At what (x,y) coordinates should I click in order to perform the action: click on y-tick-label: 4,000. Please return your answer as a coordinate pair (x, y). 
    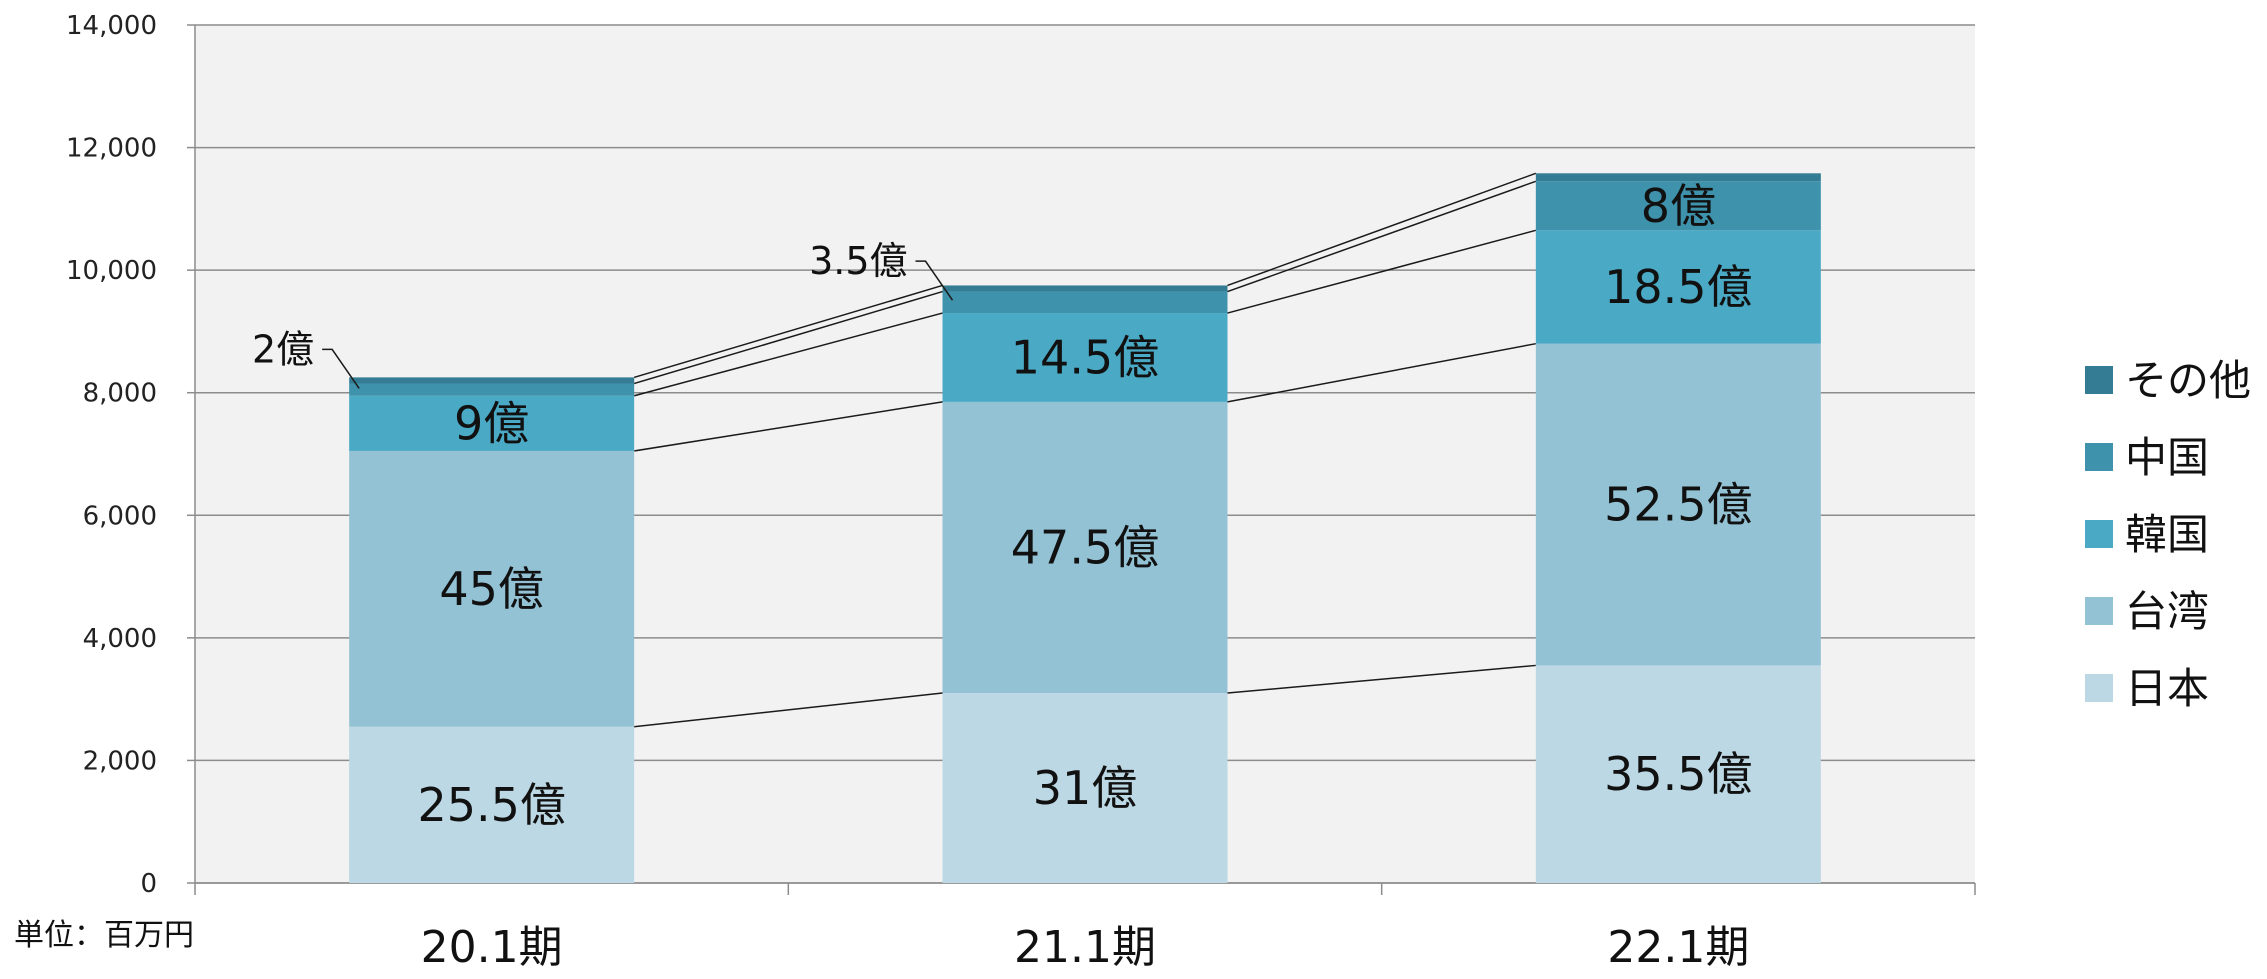
    Looking at the image, I should click on (120, 639).